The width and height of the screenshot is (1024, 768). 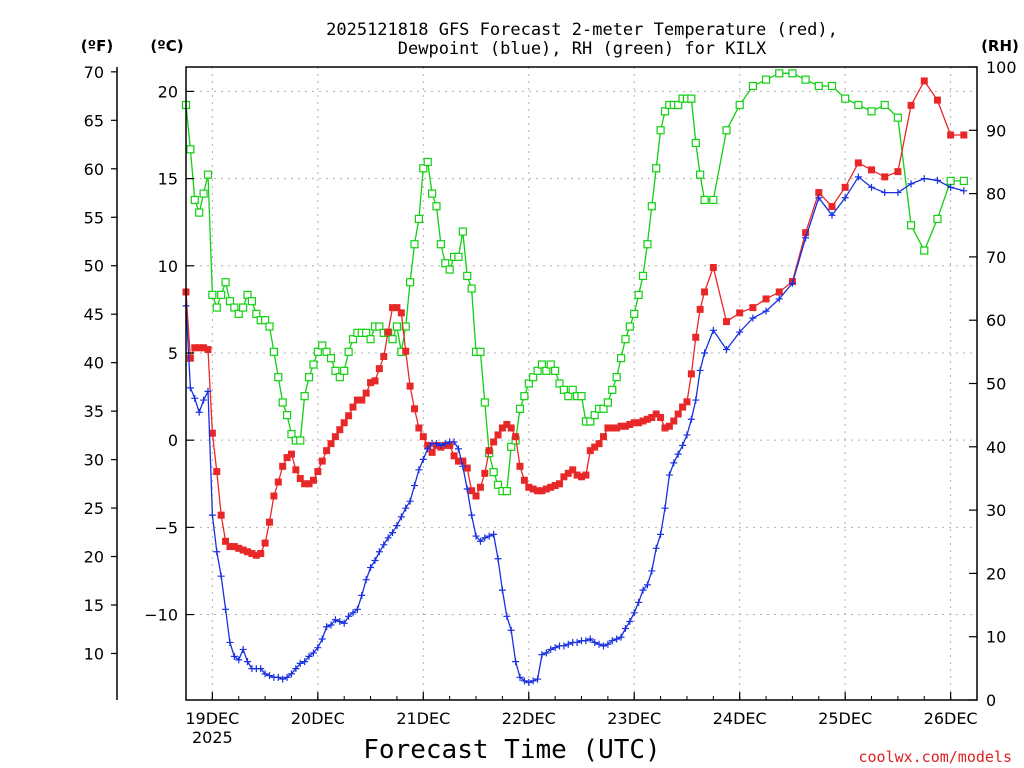 What do you see at coordinates (212, 718) in the screenshot?
I see `x-tick-label: 19DEC` at bounding box center [212, 718].